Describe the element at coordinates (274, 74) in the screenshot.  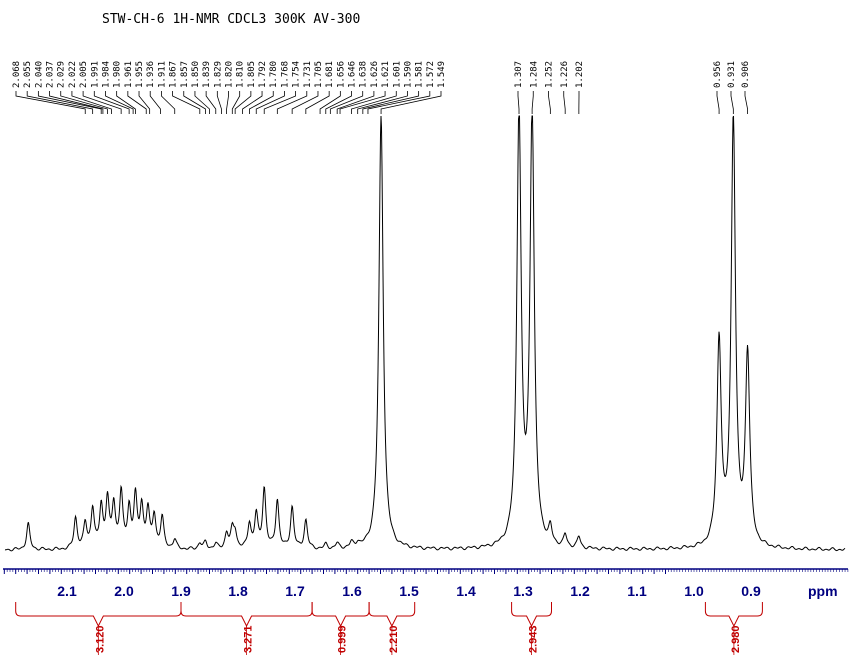
I see `peak-label: 1.780` at that location.